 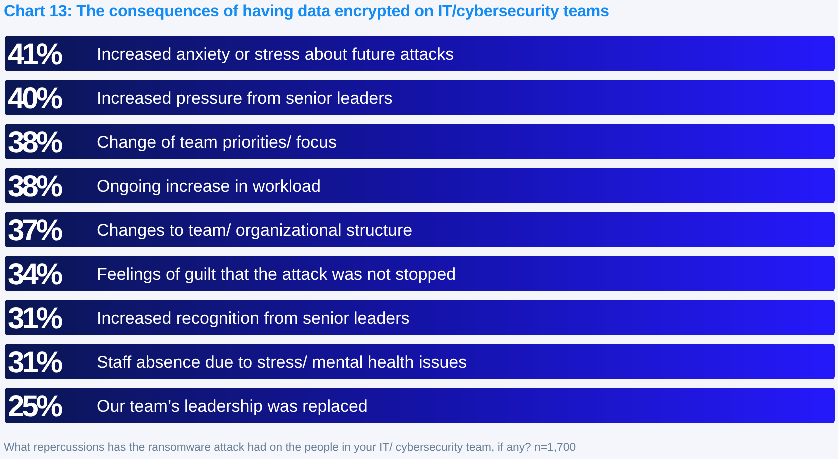 I want to click on data-label: 25%, so click(x=35, y=407).